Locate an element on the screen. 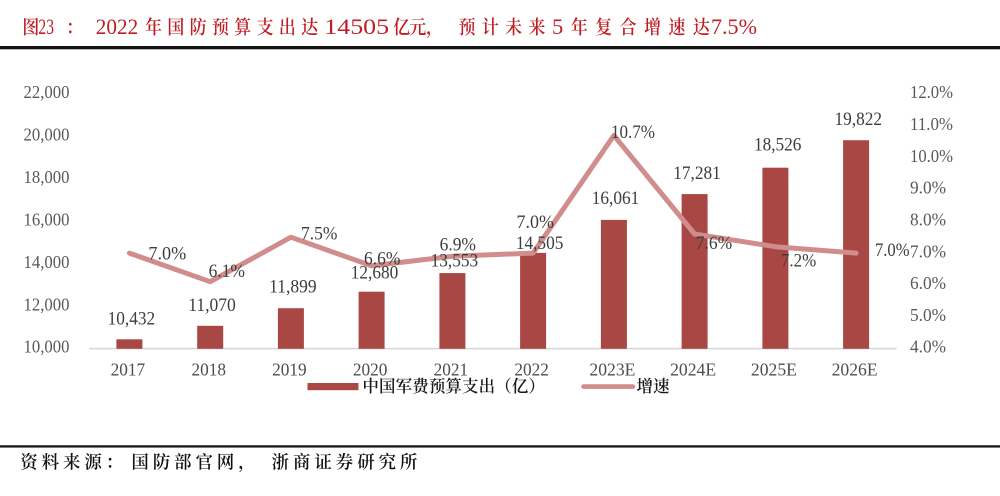 Image resolution: width=1000 pixels, height=496 pixels. svg-text: 2021 is located at coordinates (451, 369).